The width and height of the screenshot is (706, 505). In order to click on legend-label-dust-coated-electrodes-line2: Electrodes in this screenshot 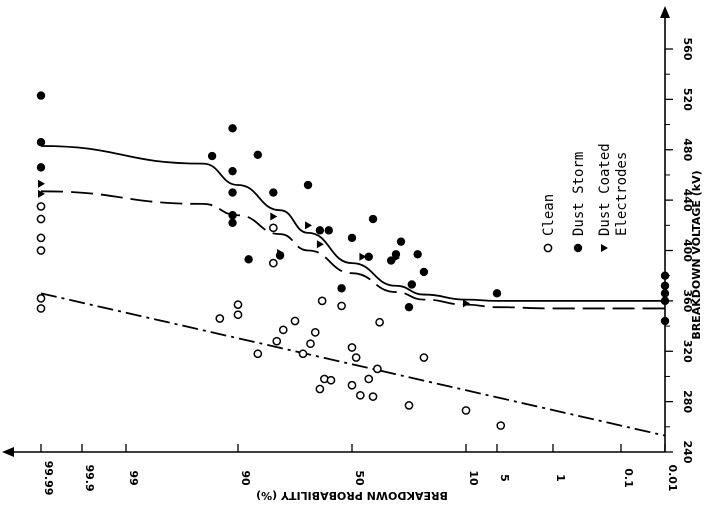, I will do `click(622, 194)`.